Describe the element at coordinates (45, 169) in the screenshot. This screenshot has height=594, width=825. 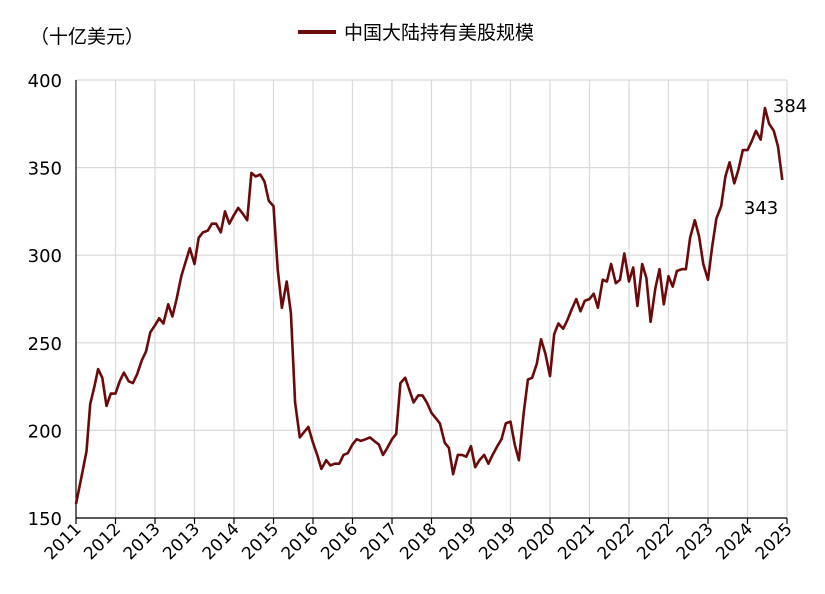
I see `y-tick-label: 350` at that location.